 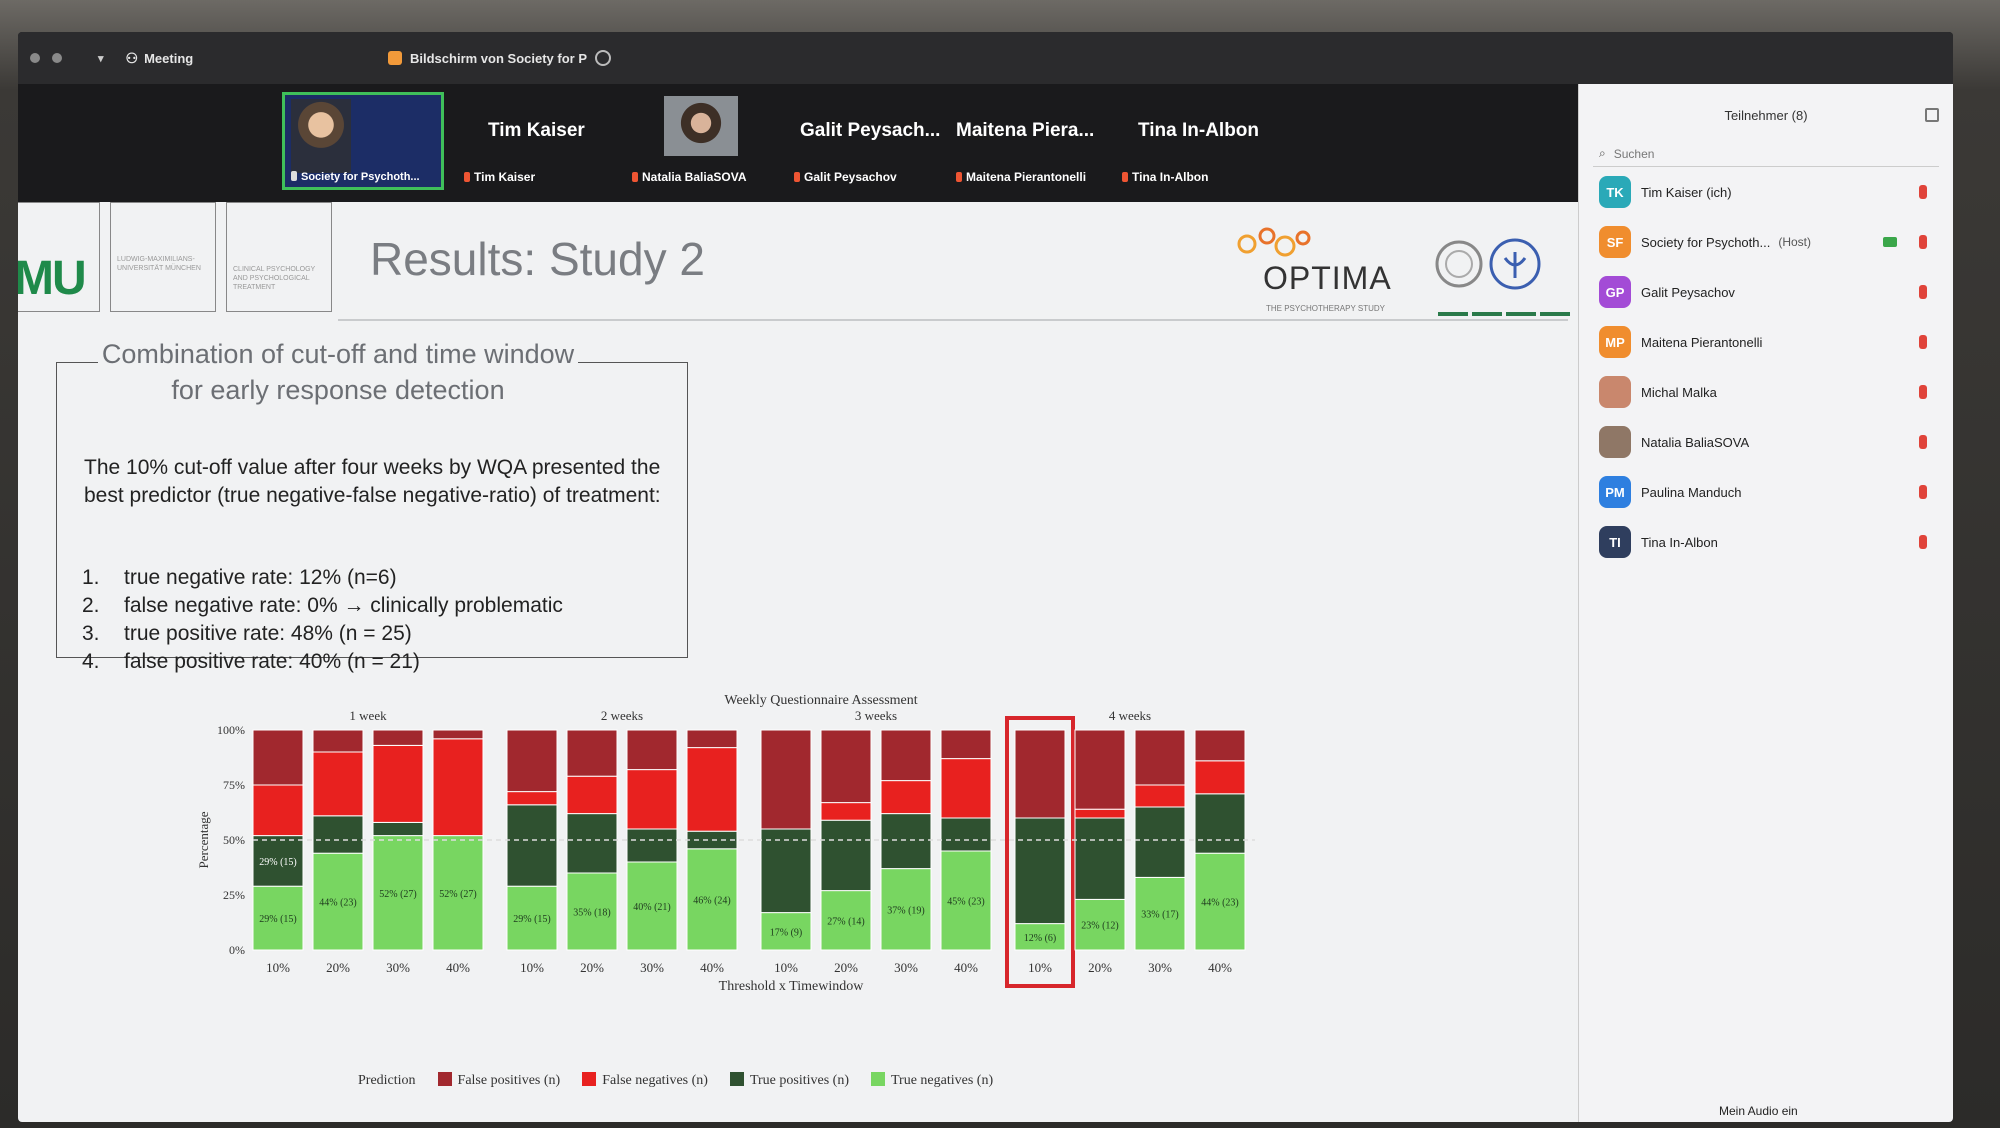 I want to click on y-tick-label: 25%, so click(x=234, y=895).